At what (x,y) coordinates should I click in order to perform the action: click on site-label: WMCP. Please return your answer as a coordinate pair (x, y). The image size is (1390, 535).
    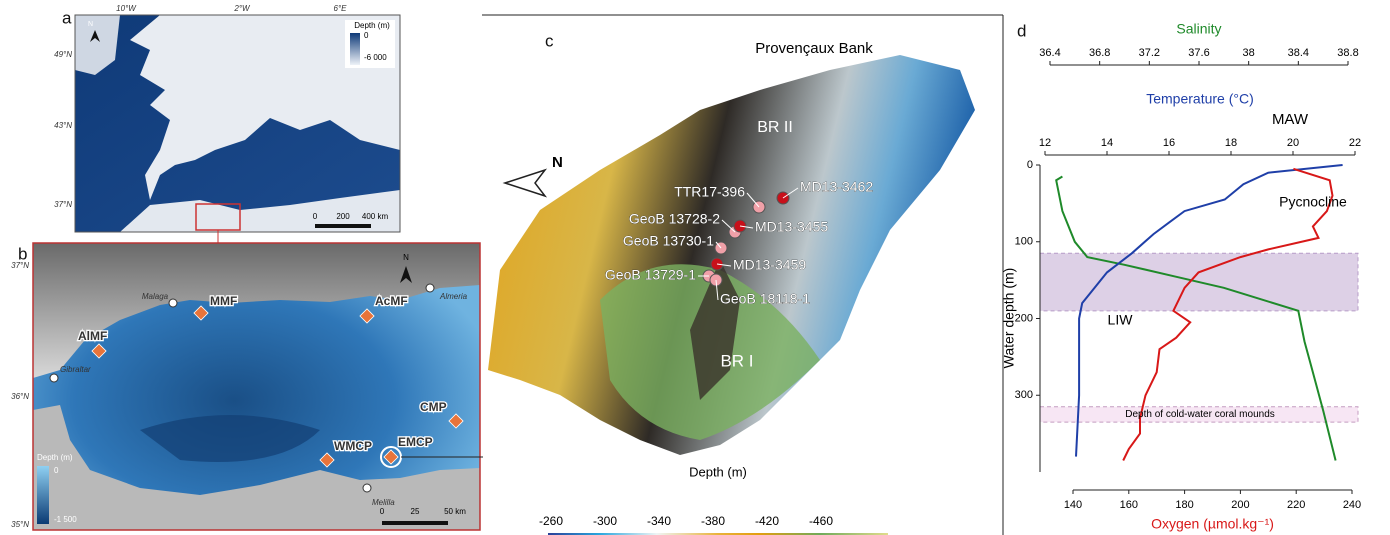
    Looking at the image, I should click on (353, 446).